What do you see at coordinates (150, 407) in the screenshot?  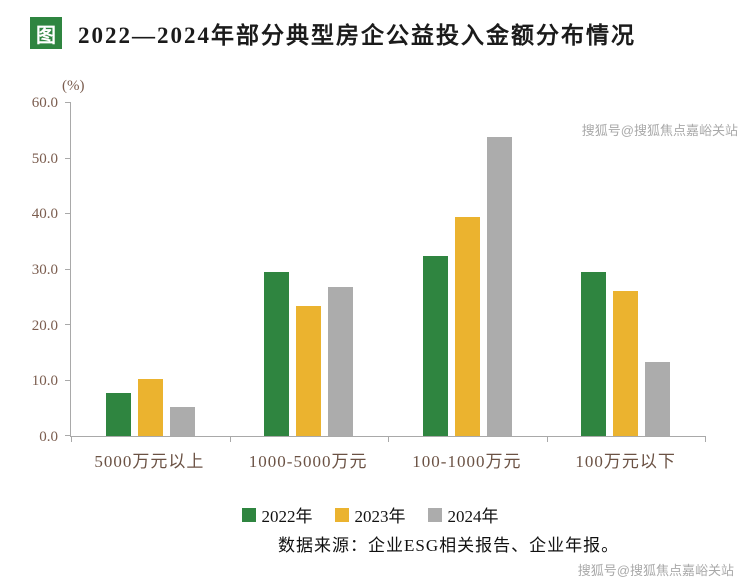 I see `bar-2023年-5000万元以上` at bounding box center [150, 407].